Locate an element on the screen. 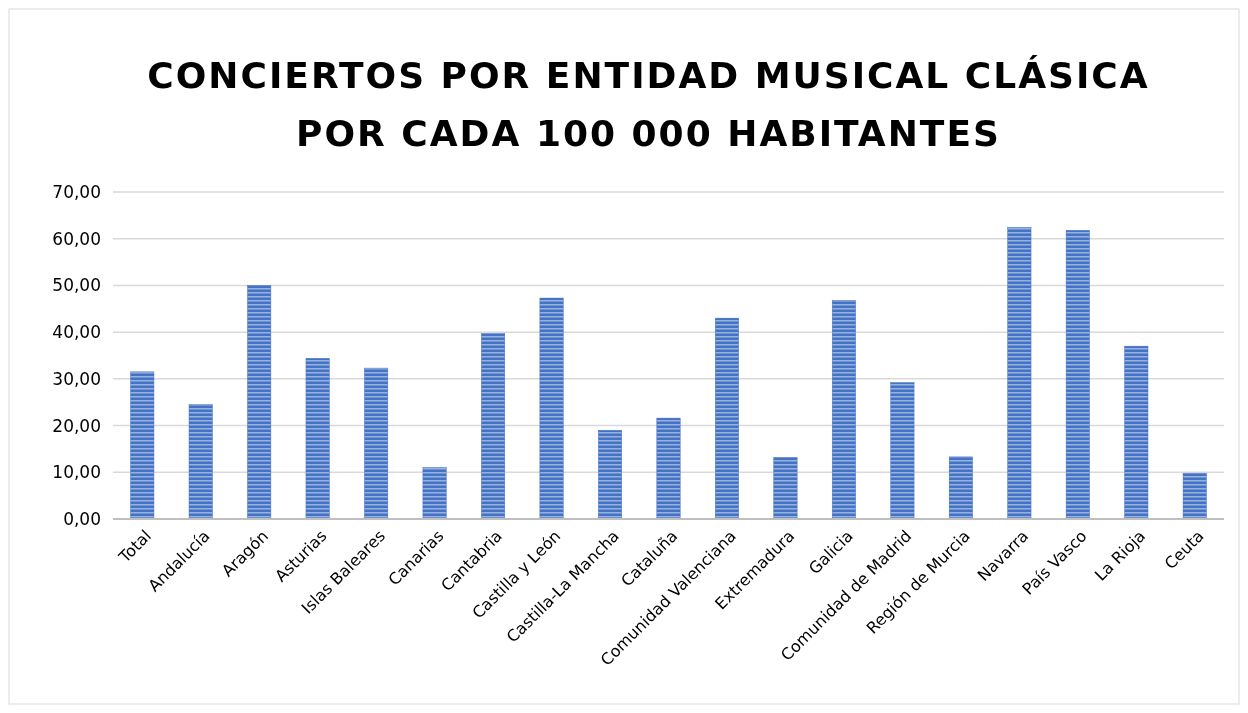 The height and width of the screenshot is (713, 1248). y-tick-label: 60,00 is located at coordinates (76, 238).